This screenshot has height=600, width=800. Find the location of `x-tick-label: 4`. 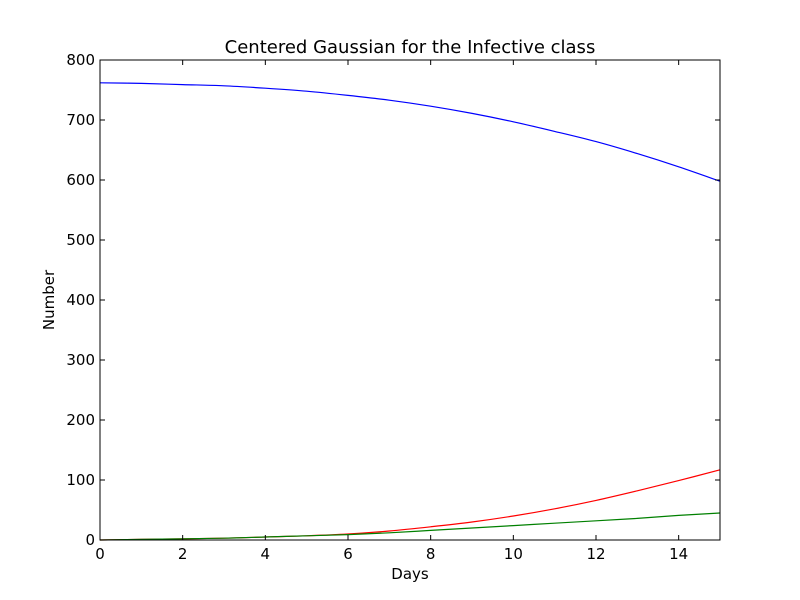

x-tick-label: 4 is located at coordinates (266, 554).